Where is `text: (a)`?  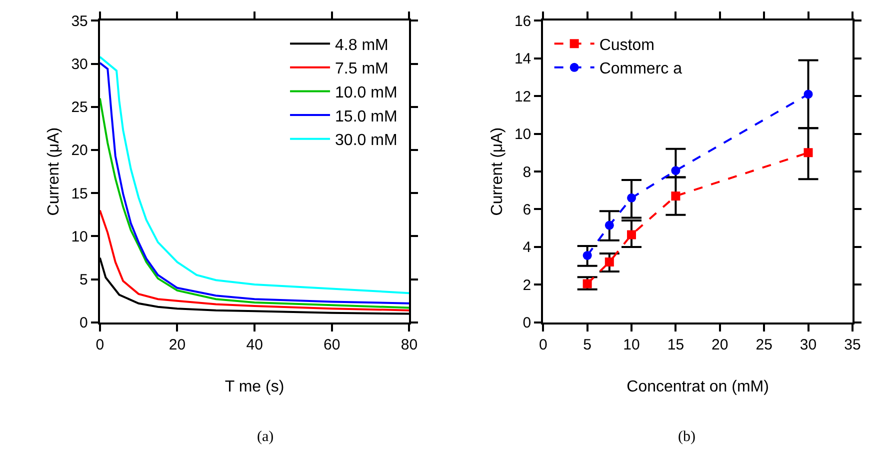
text: (a) is located at coordinates (265, 437).